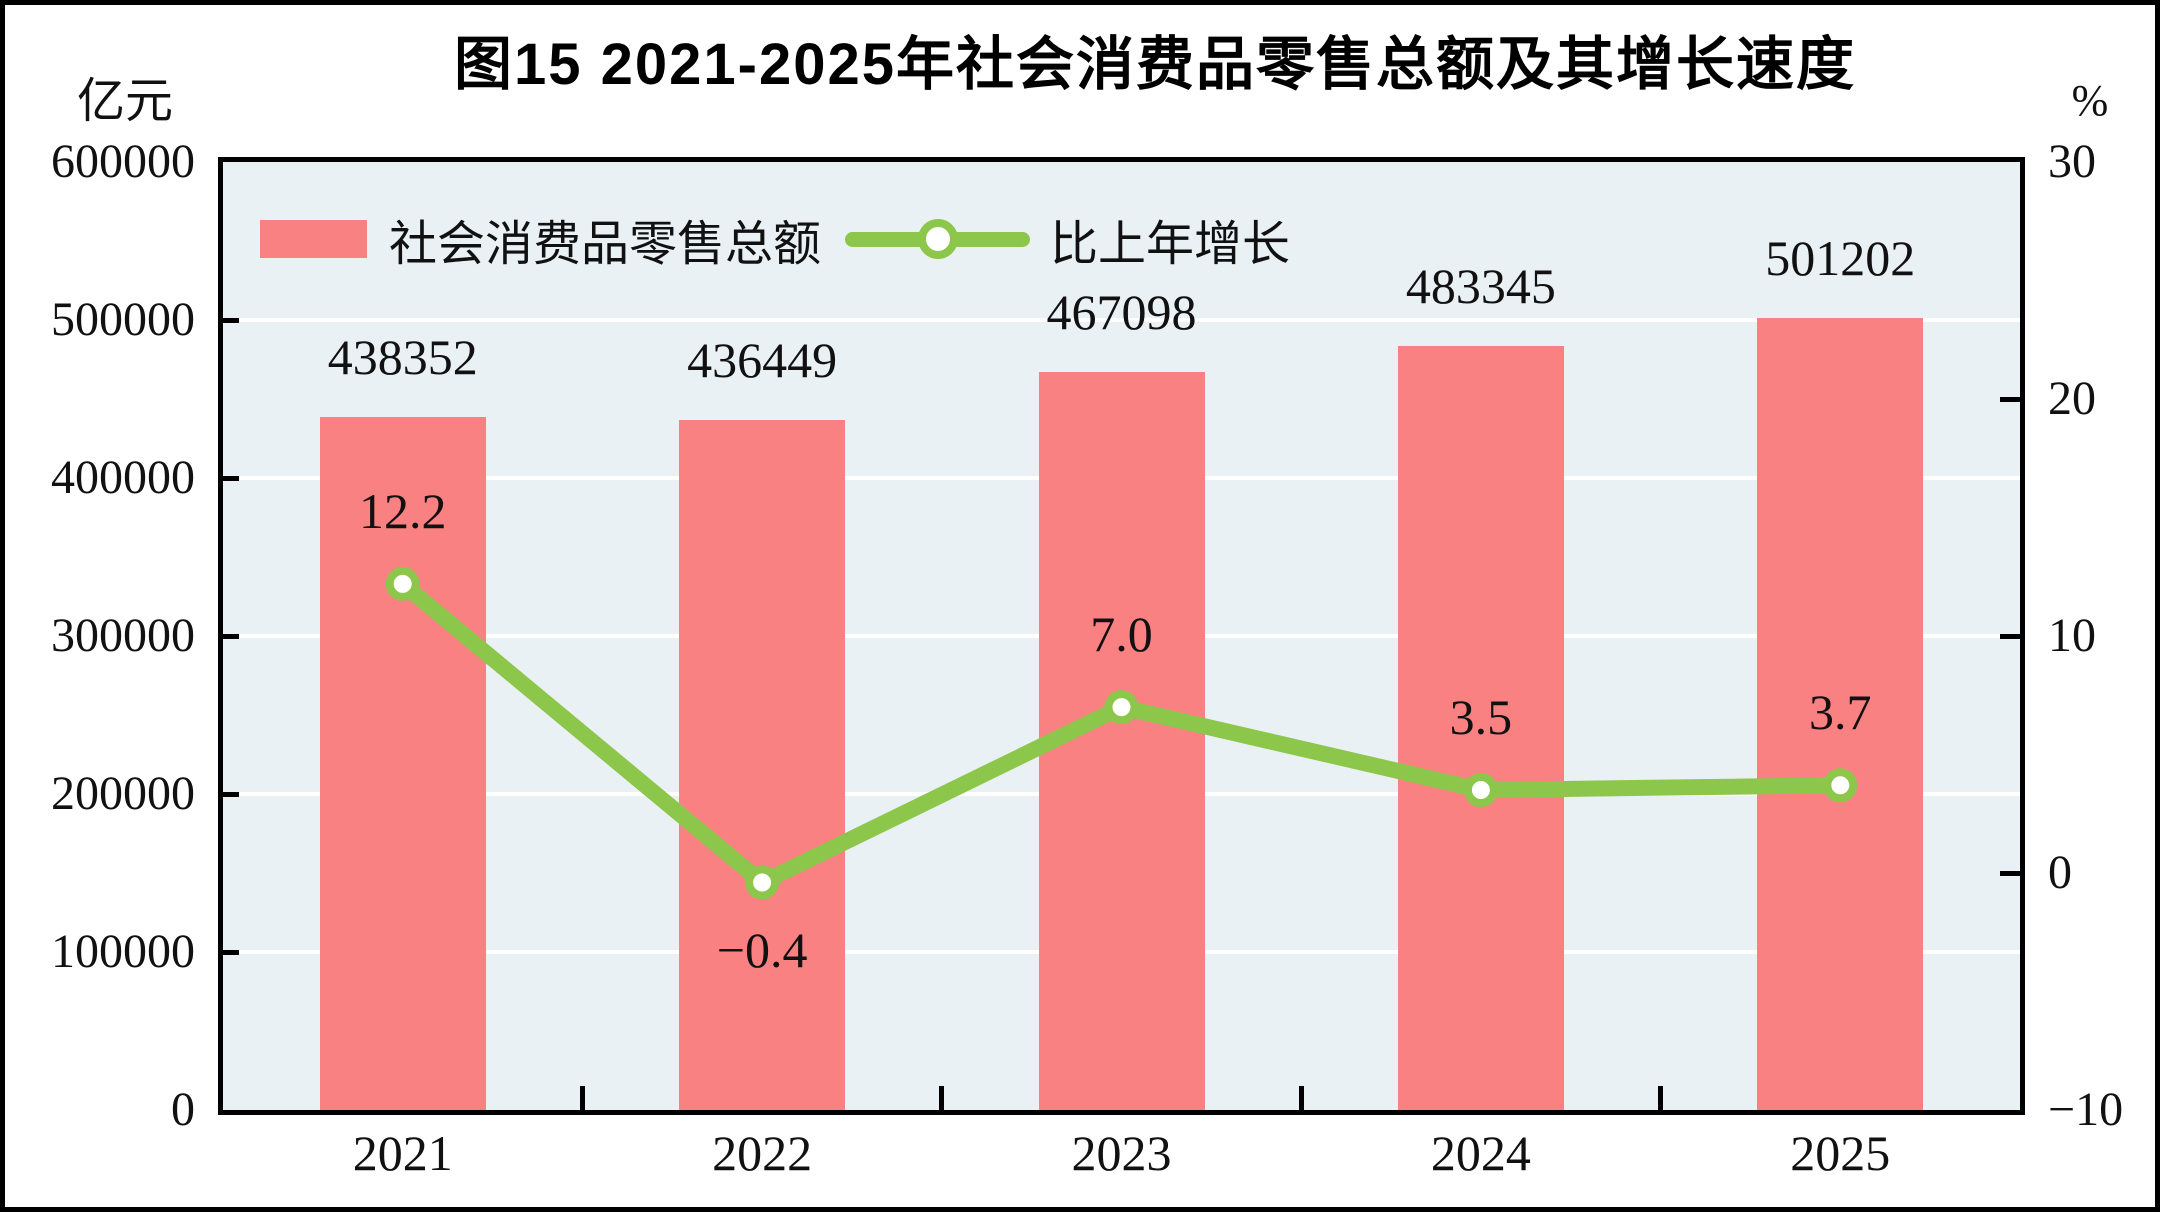  Describe the element at coordinates (123, 793) in the screenshot. I see `left-axis-tick-label: 200000` at that location.